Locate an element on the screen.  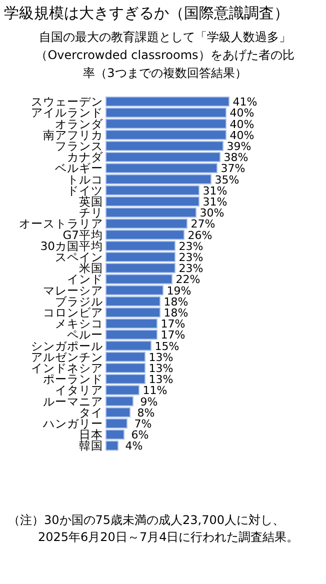
data-label: 39% is located at coordinates (239, 146).